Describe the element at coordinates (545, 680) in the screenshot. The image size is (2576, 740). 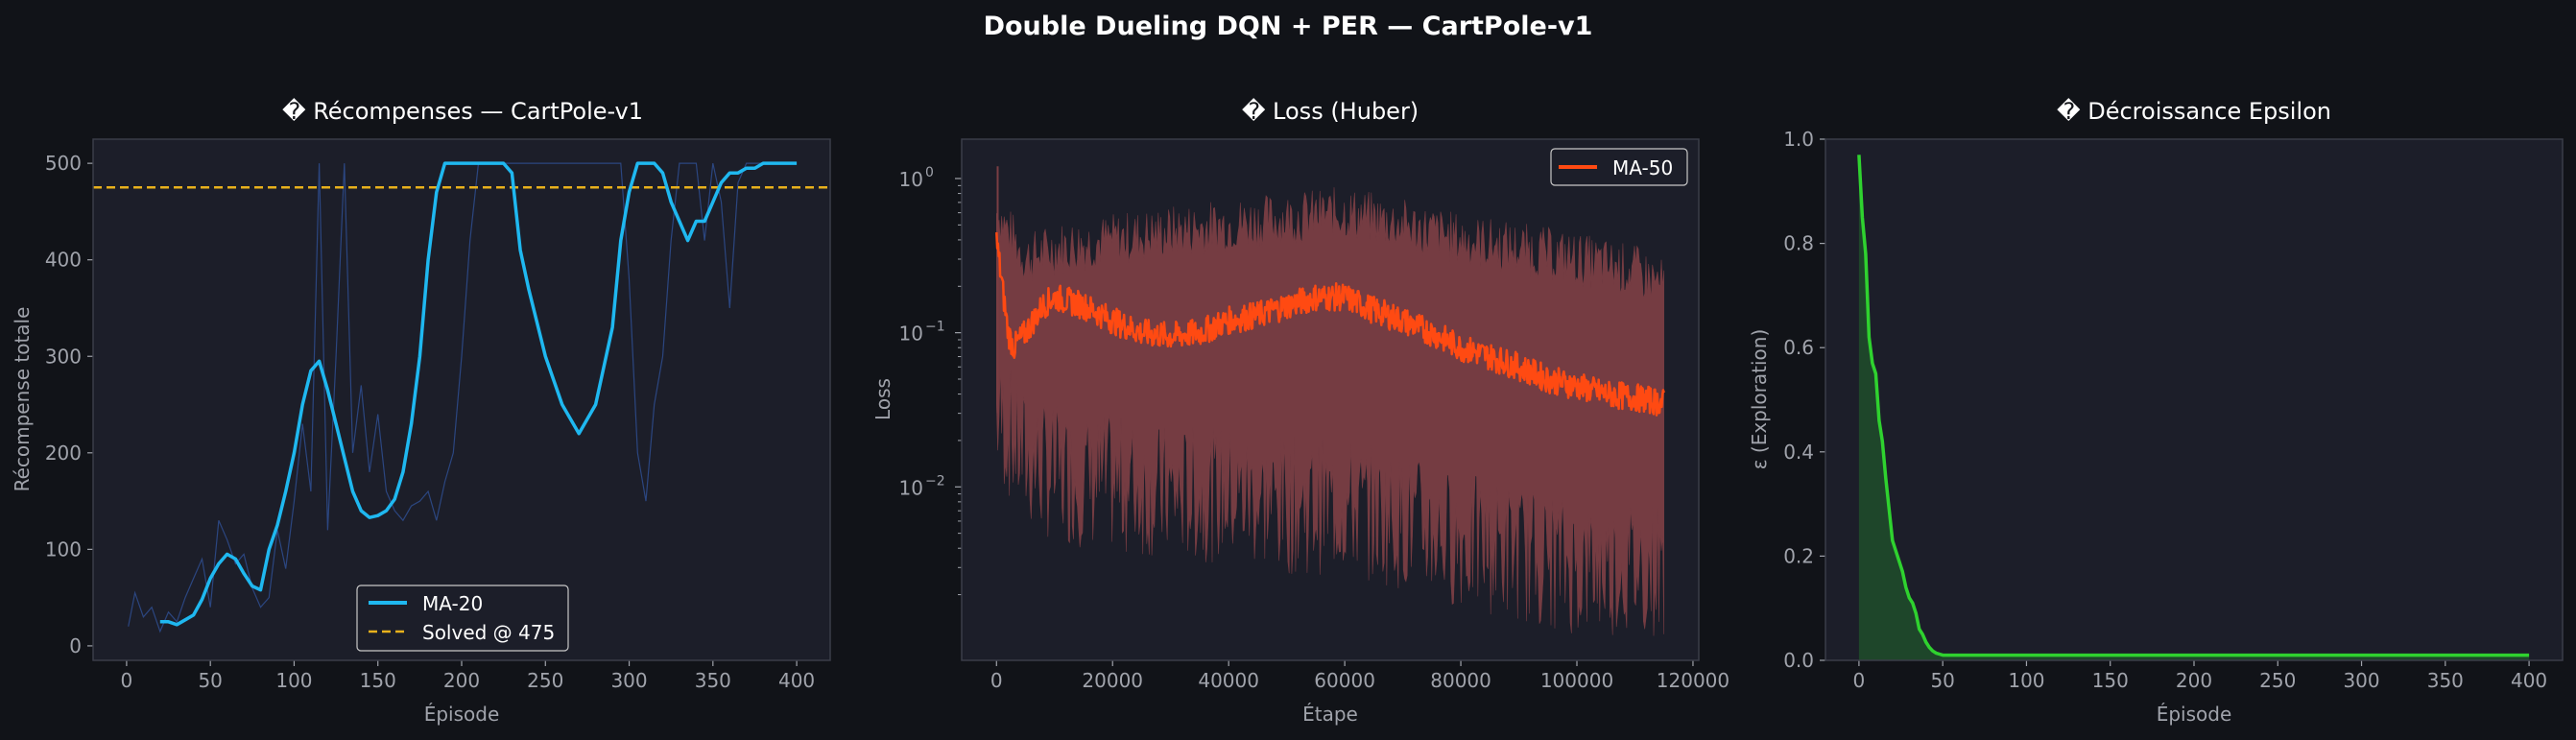
I see `rewards-xtick-label: 250` at that location.